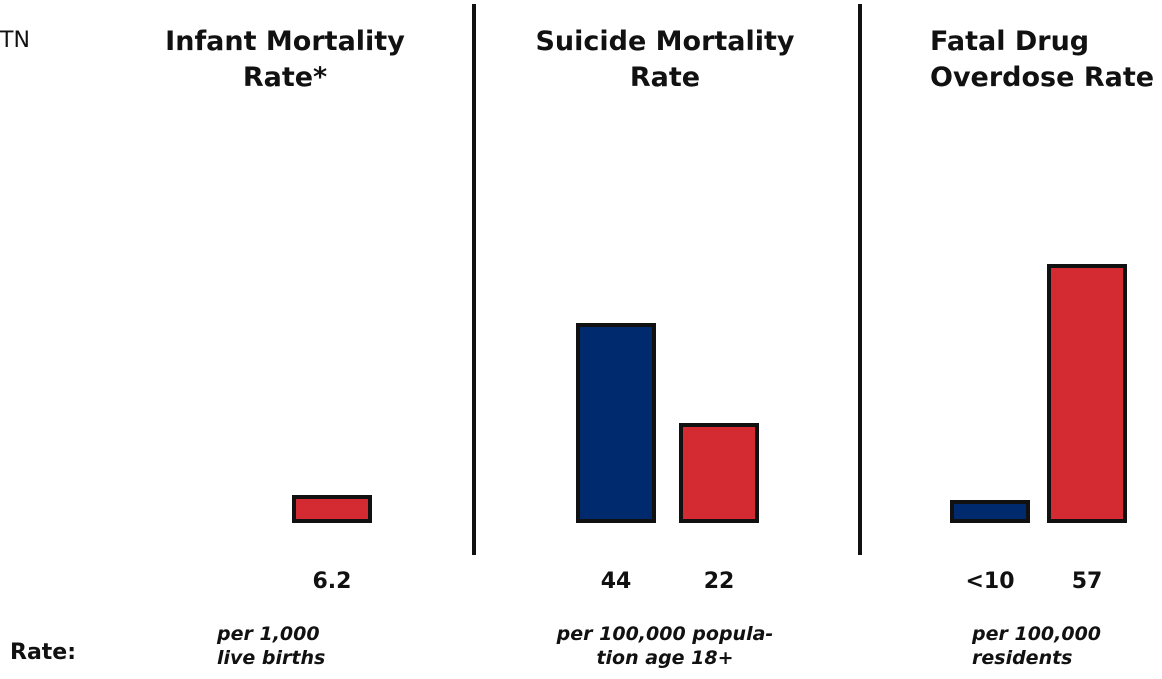 The image size is (1162, 679). Describe the element at coordinates (43, 652) in the screenshot. I see `rate-label: Rate:` at that location.